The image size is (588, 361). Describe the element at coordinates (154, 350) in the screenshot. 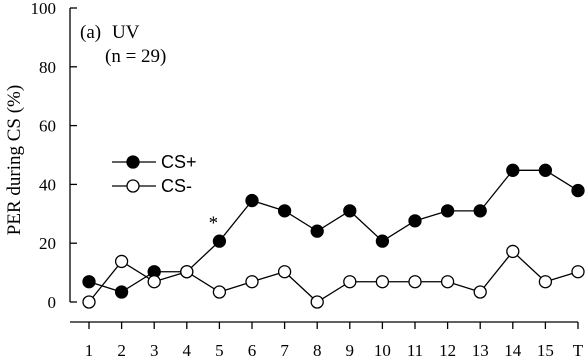

I see `x-tick-label: 3` at that location.